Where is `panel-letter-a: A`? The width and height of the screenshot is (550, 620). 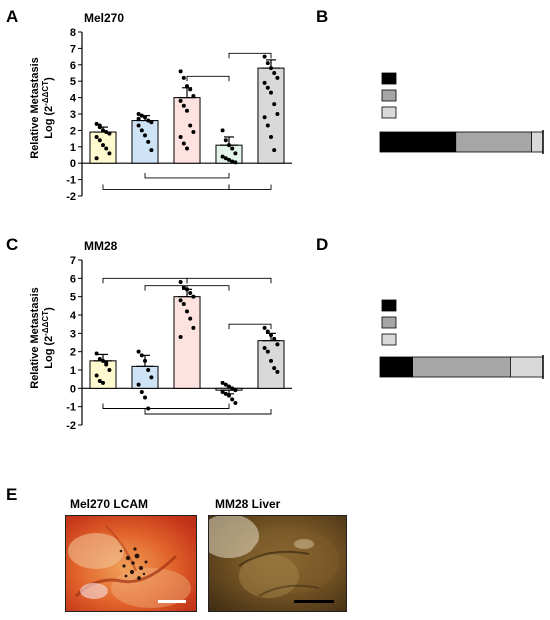
panel-letter-a: A is located at coordinates (12, 16).